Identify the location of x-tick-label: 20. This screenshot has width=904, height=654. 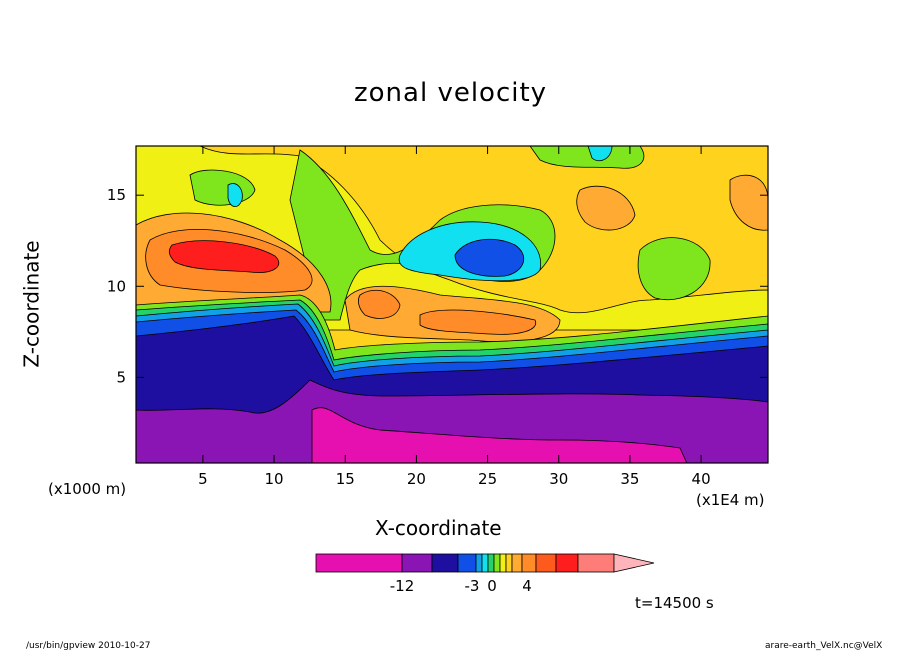
(416, 479).